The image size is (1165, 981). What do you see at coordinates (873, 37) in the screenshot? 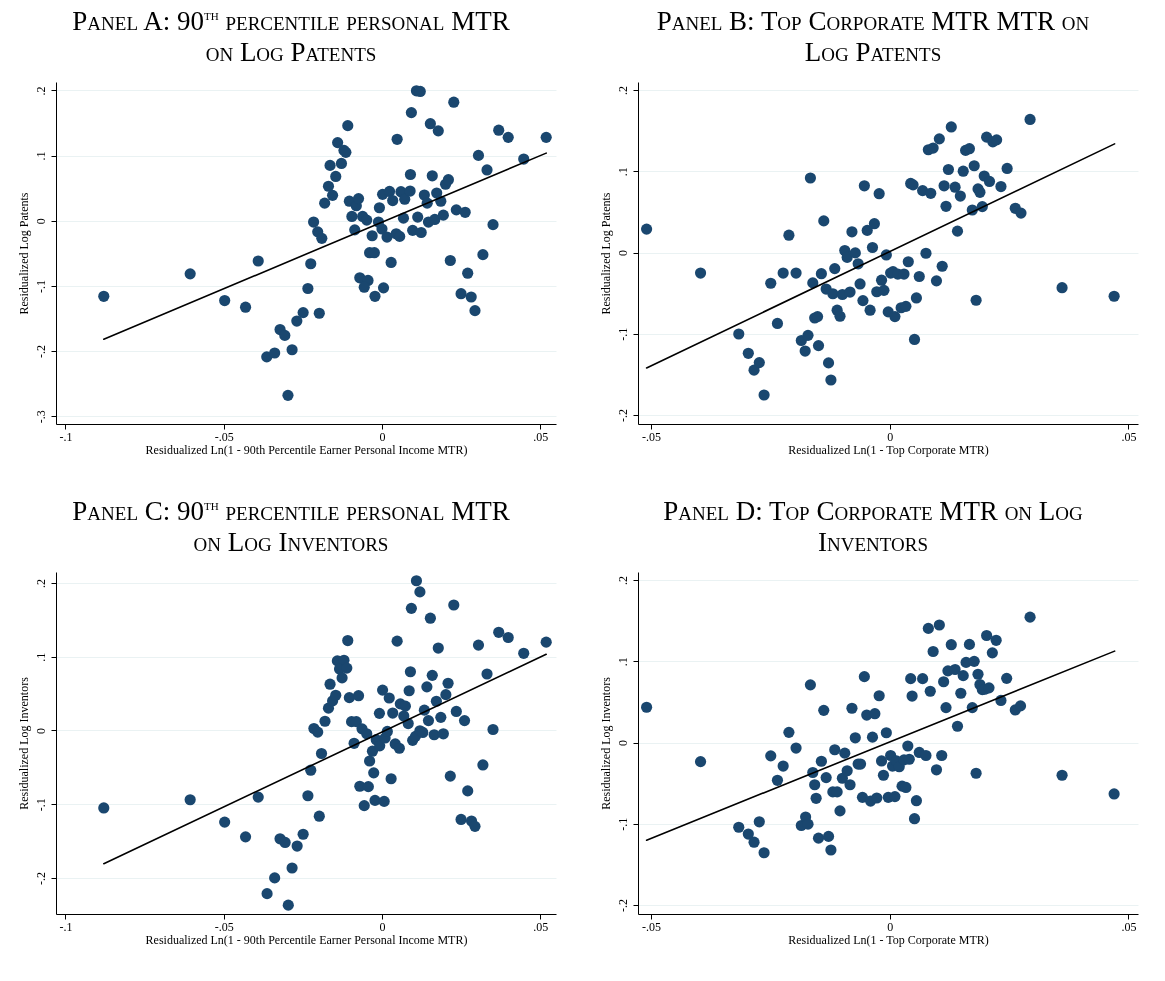
I see `chart-title: Panel B: Top Corporate MTR MTR on Log Patents` at bounding box center [873, 37].